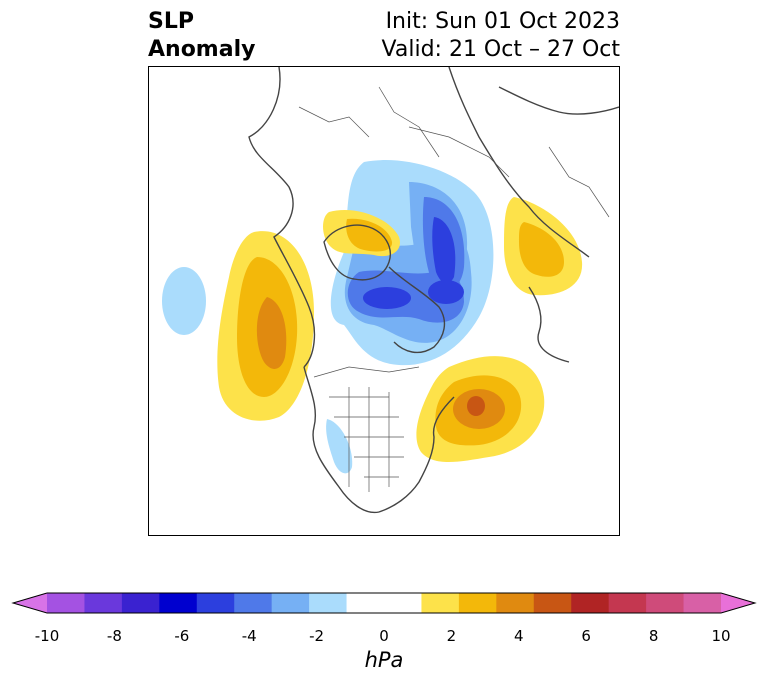 The width and height of the screenshot is (768, 686). I want to click on colorbar-outline, so click(384, 603).